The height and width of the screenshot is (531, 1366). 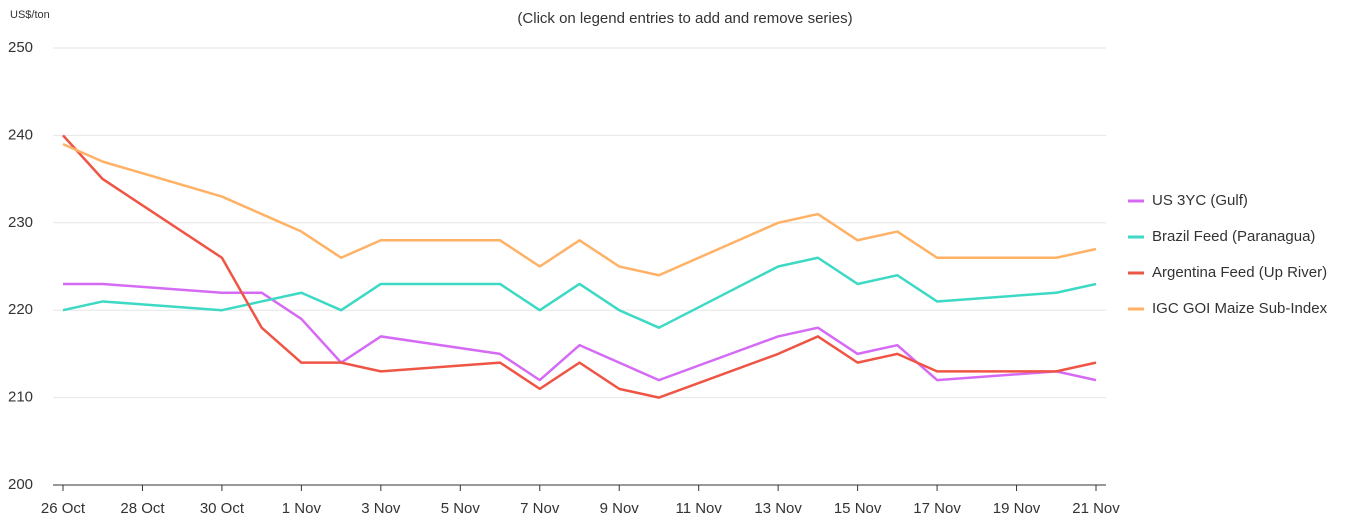 What do you see at coordinates (1233, 236) in the screenshot?
I see `legend-label: Brazil Feed (Paranagua)` at bounding box center [1233, 236].